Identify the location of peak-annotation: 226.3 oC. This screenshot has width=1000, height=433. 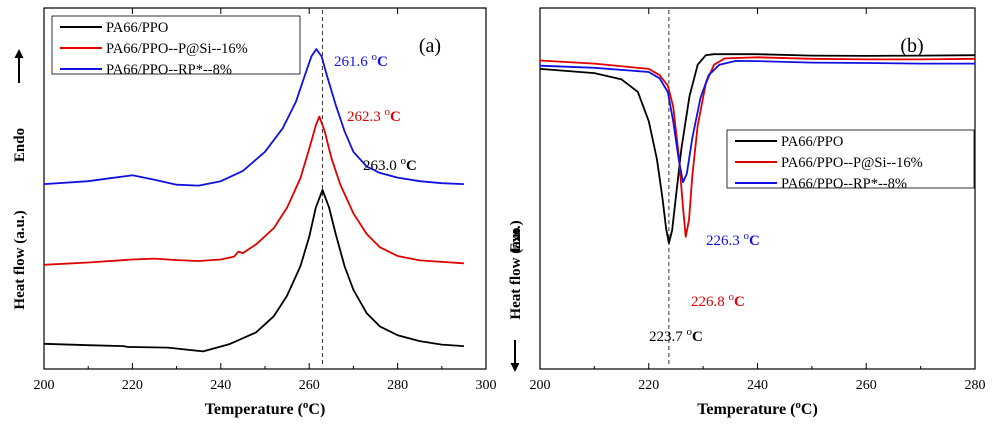
(733, 239).